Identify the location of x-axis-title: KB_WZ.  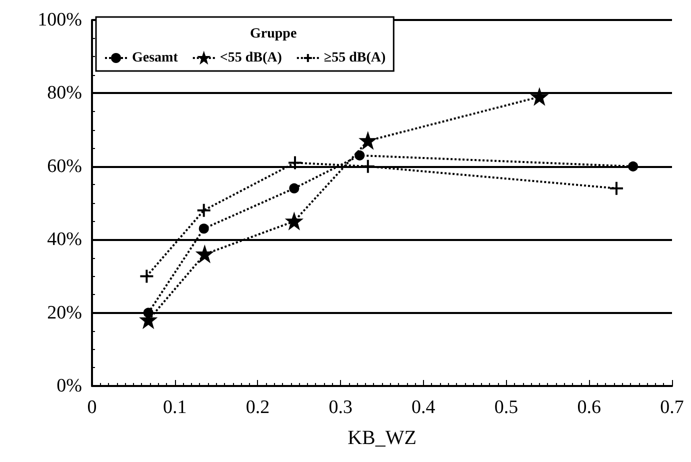
(382, 438).